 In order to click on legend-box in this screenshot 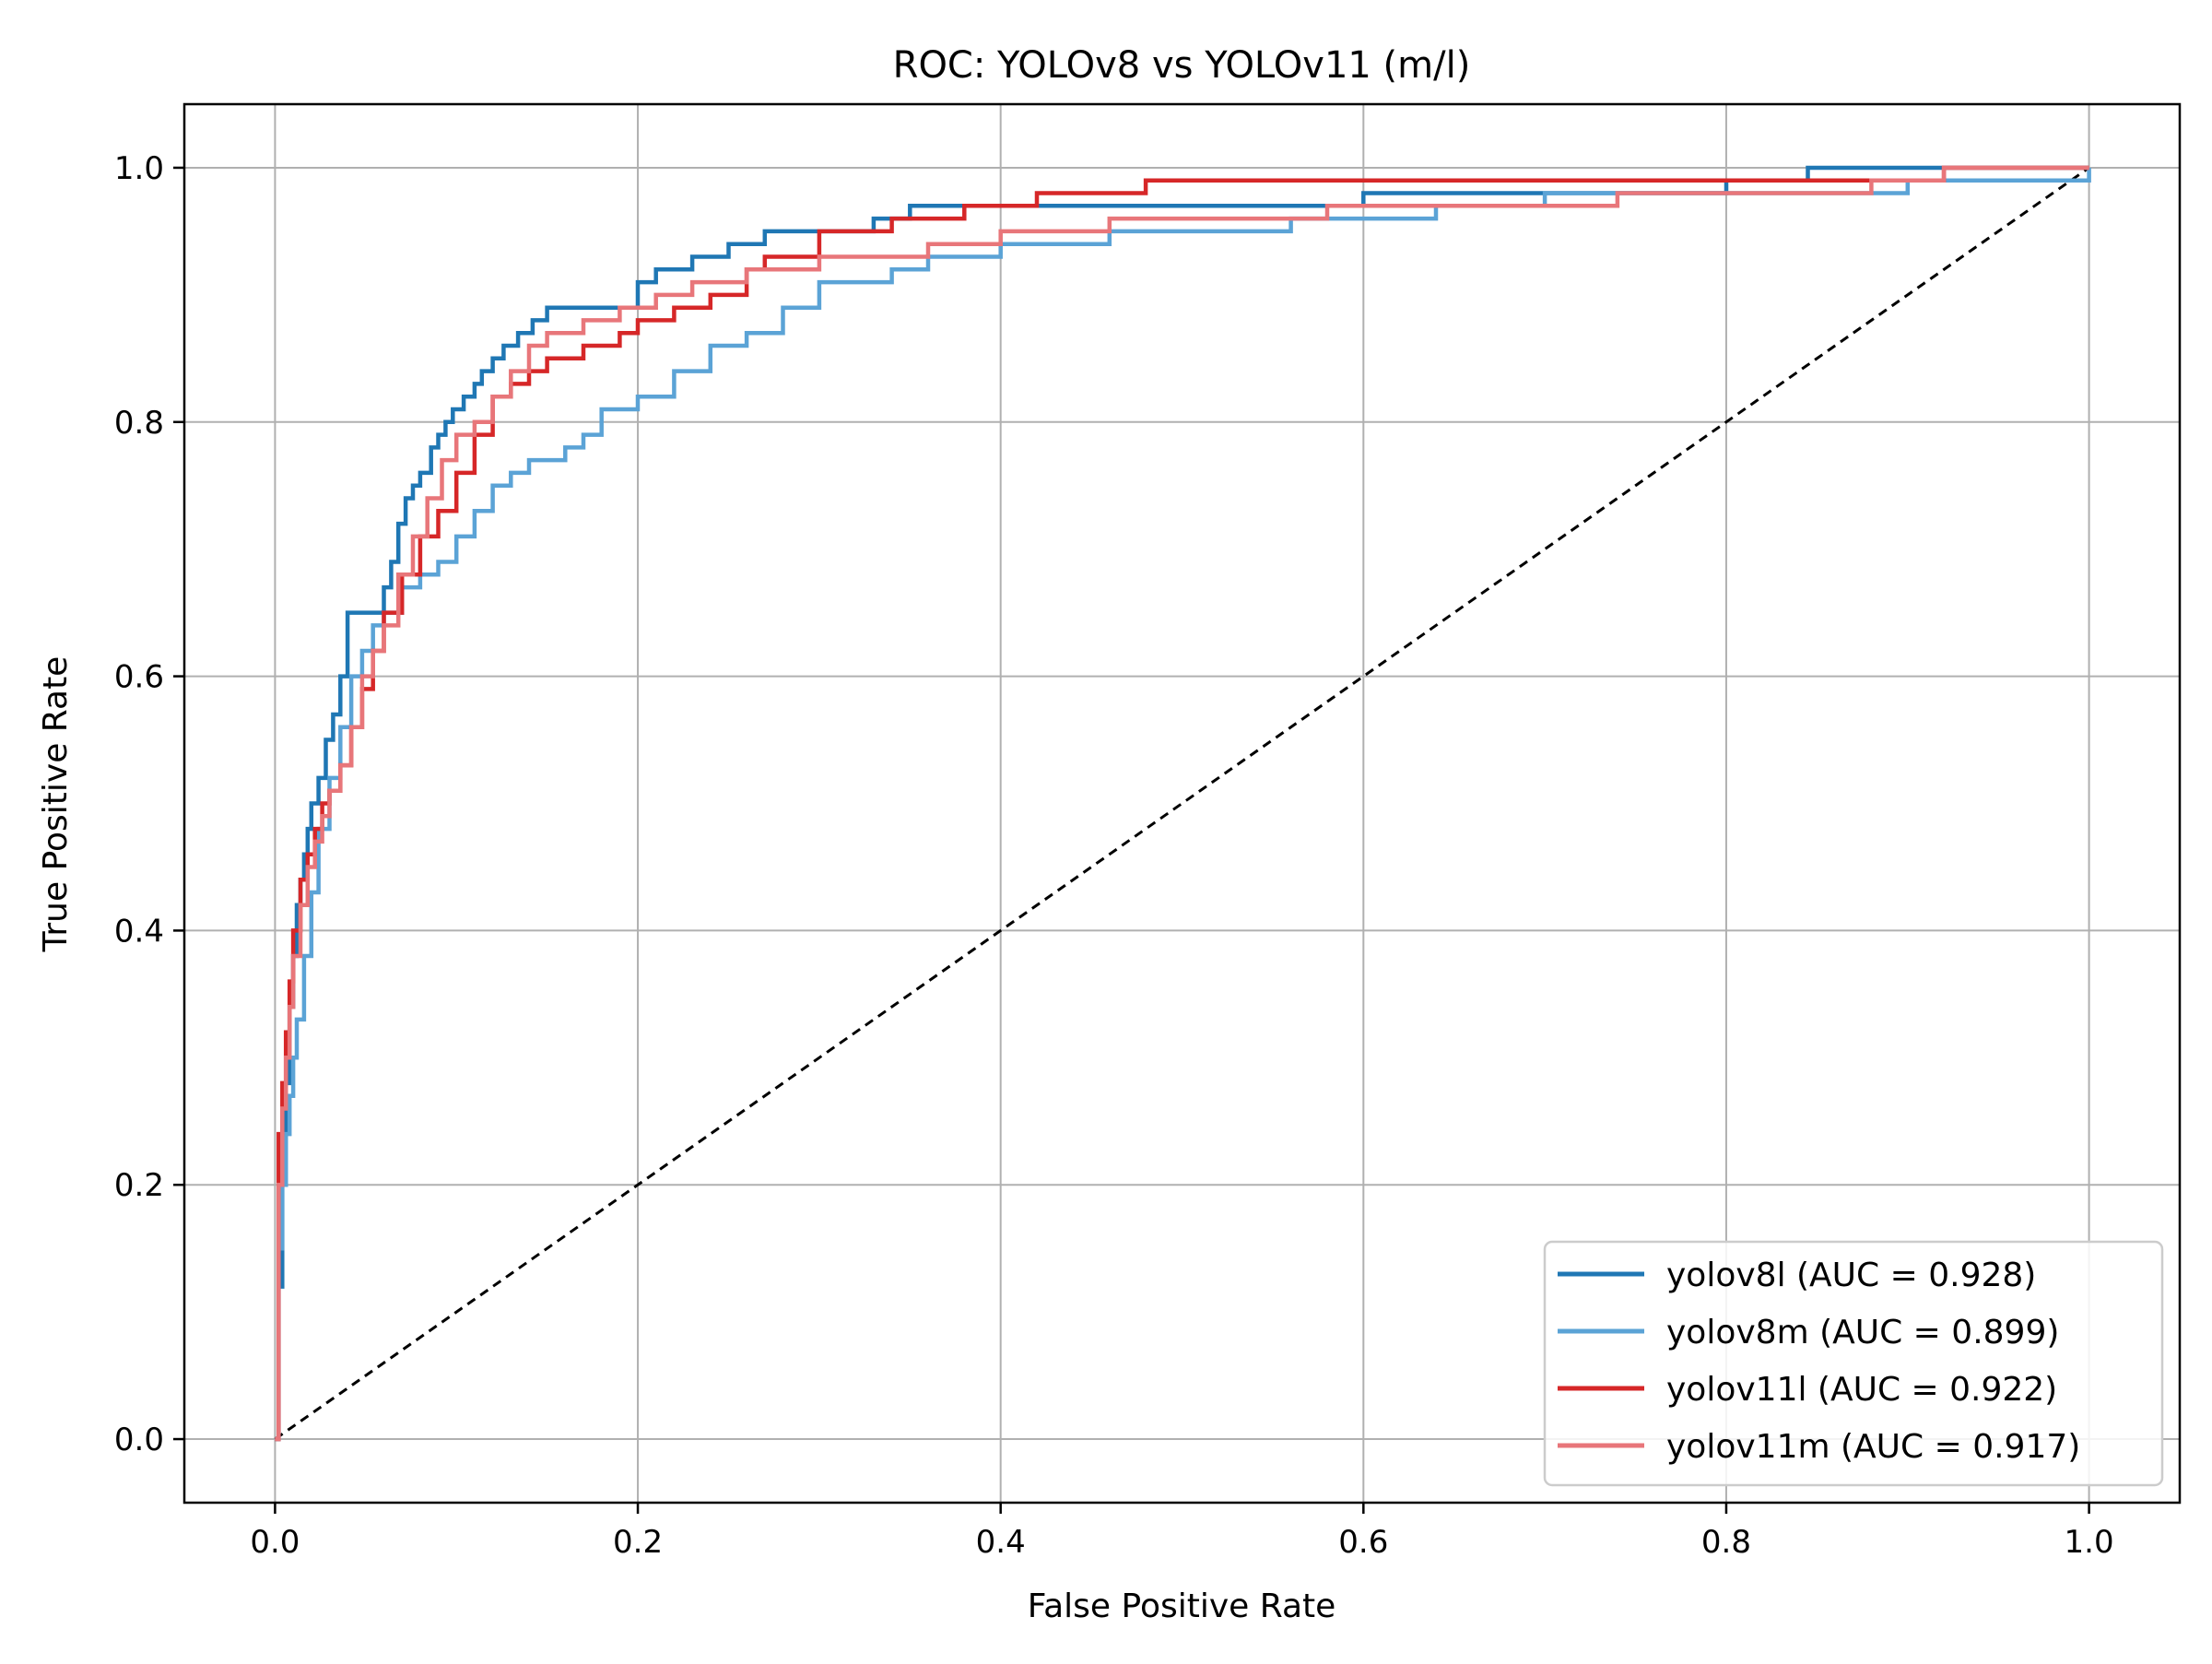, I will do `click(1853, 1363)`.